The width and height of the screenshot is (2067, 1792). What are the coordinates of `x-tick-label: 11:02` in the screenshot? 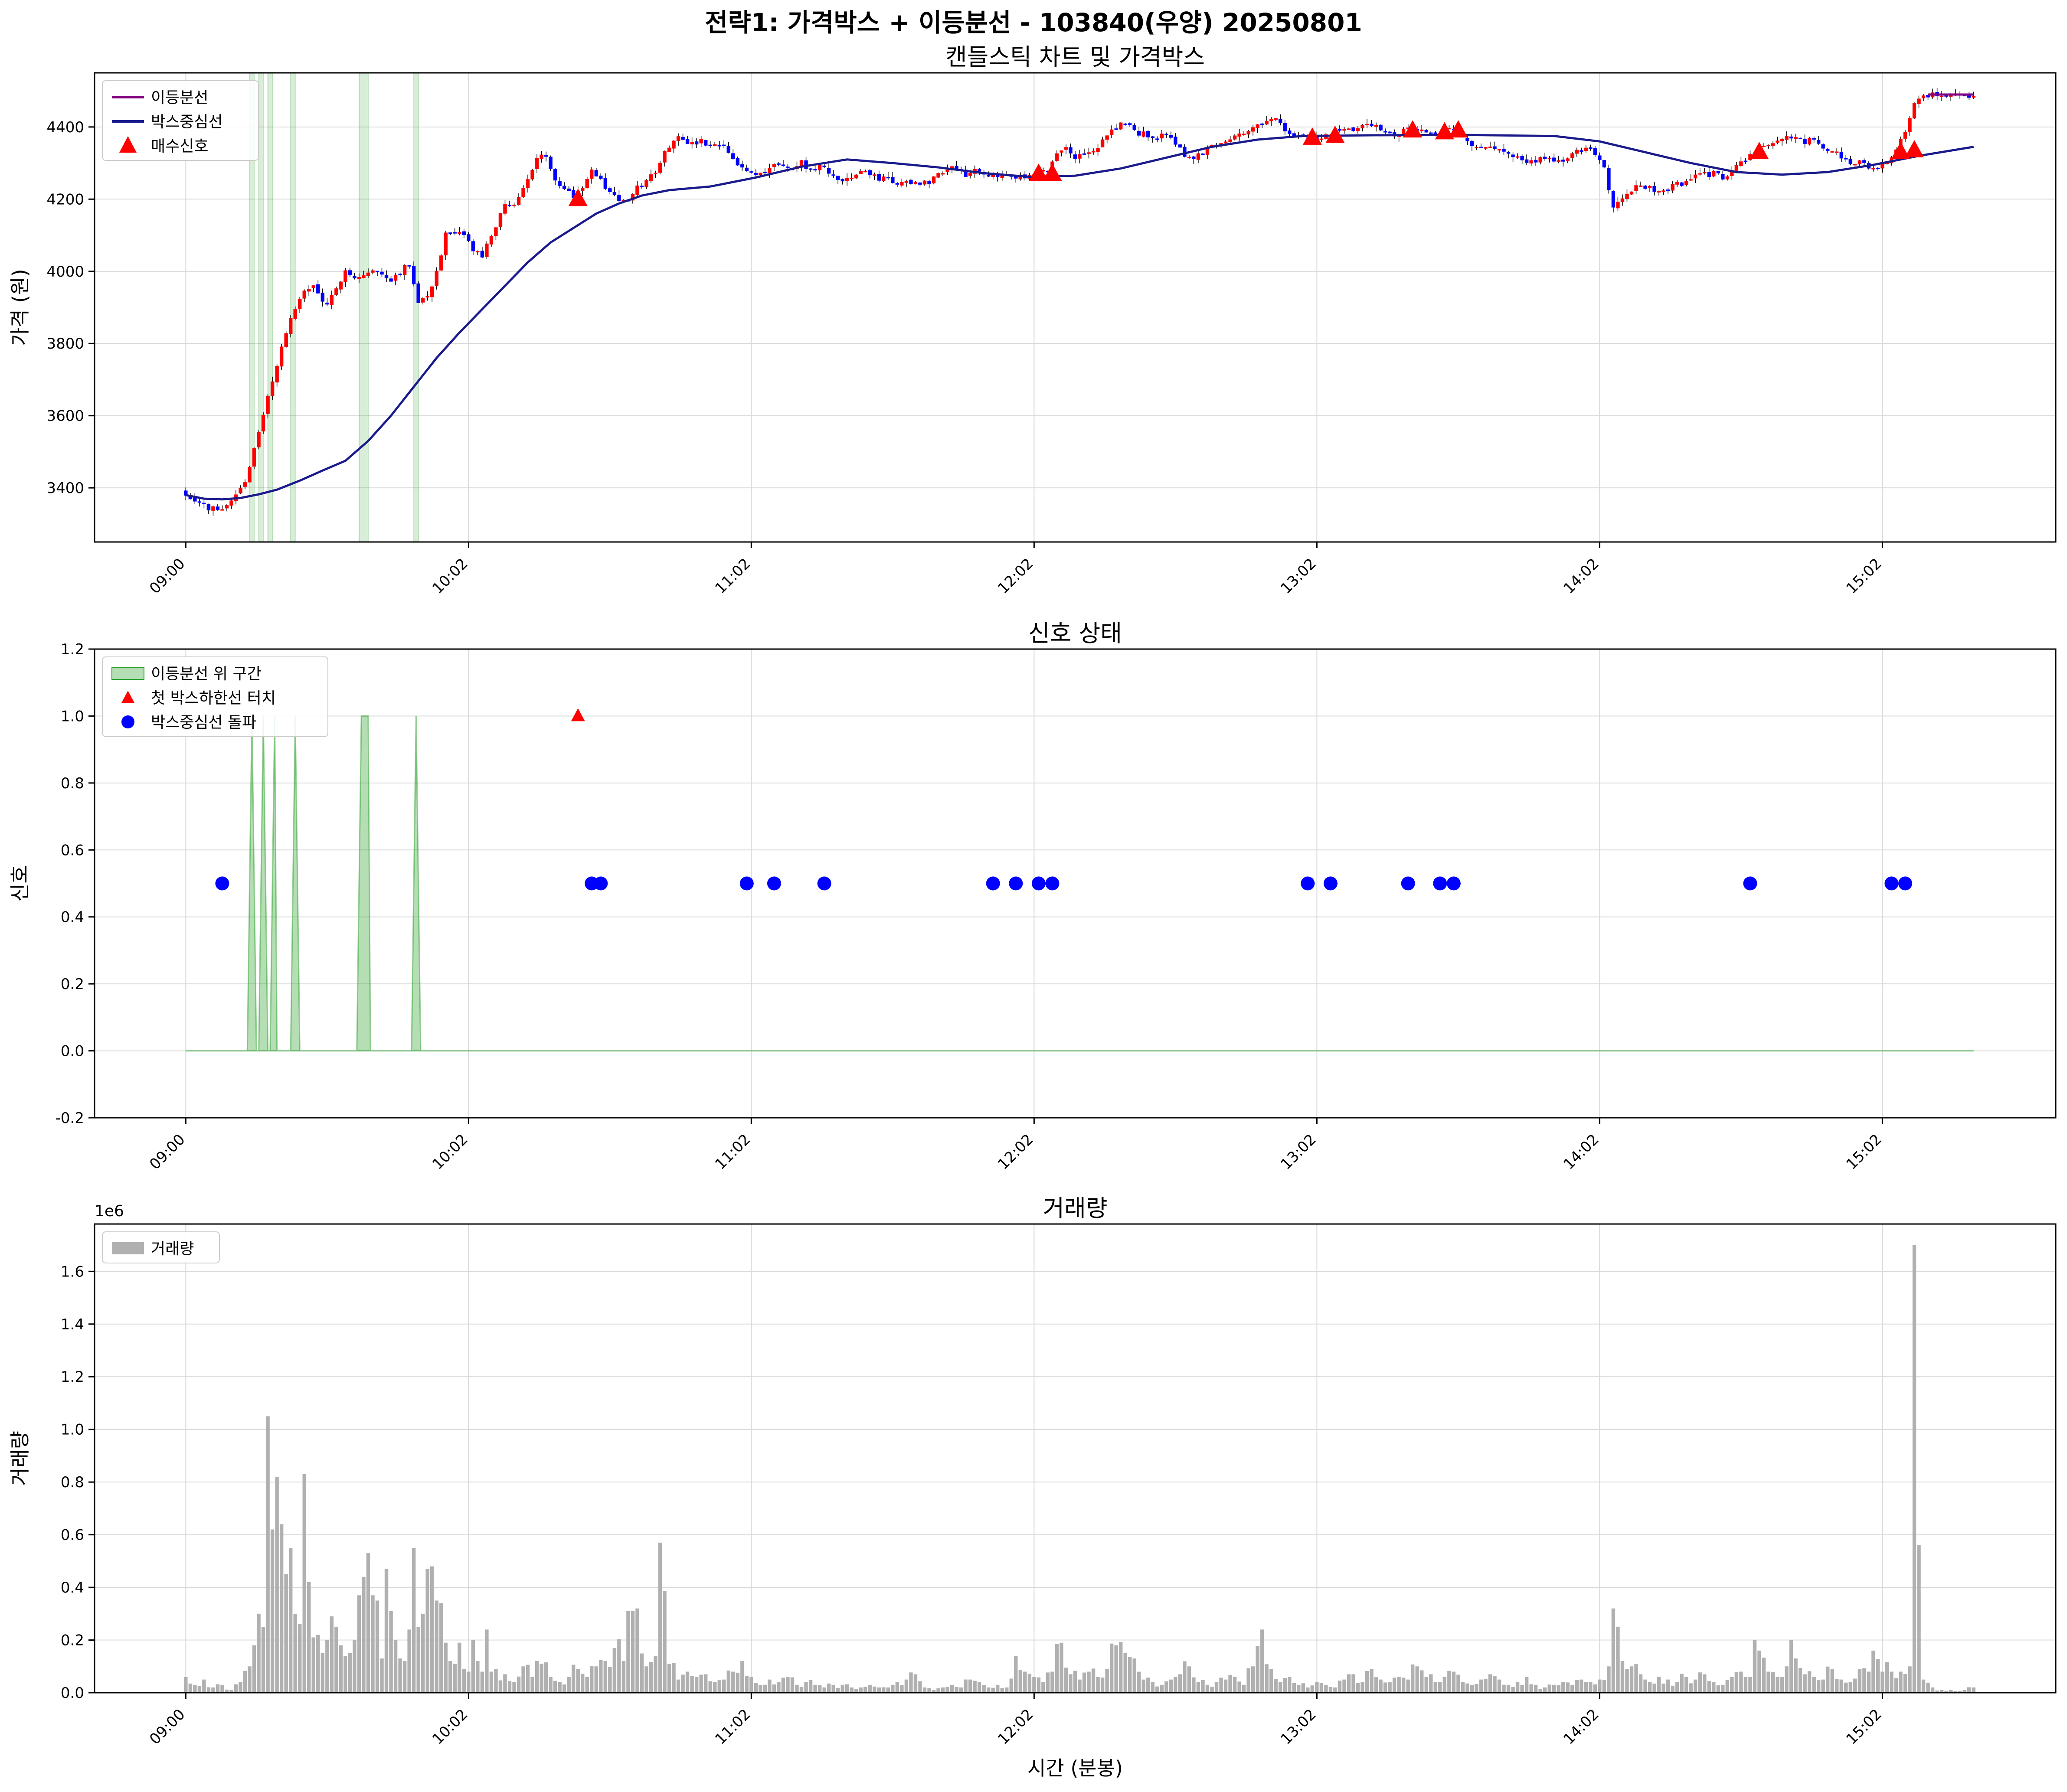 It's located at (733, 576).